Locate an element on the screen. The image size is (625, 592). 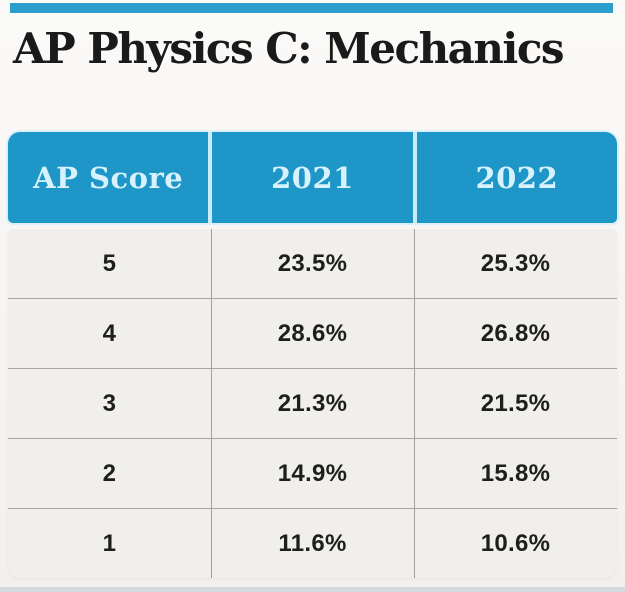
value-cell-2021: 21.3% is located at coordinates (312, 403).